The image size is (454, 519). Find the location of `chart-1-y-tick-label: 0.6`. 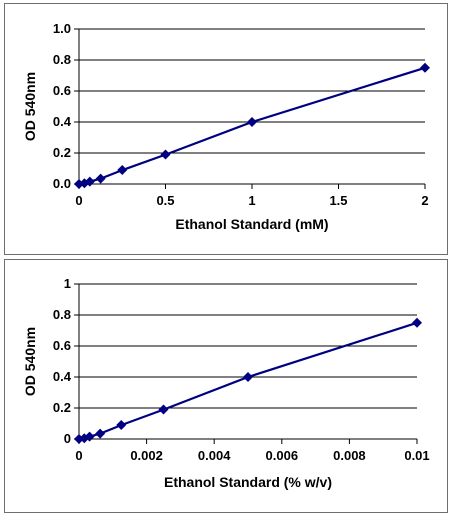

chart-1-y-tick-label: 0.6 is located at coordinates (62, 345).